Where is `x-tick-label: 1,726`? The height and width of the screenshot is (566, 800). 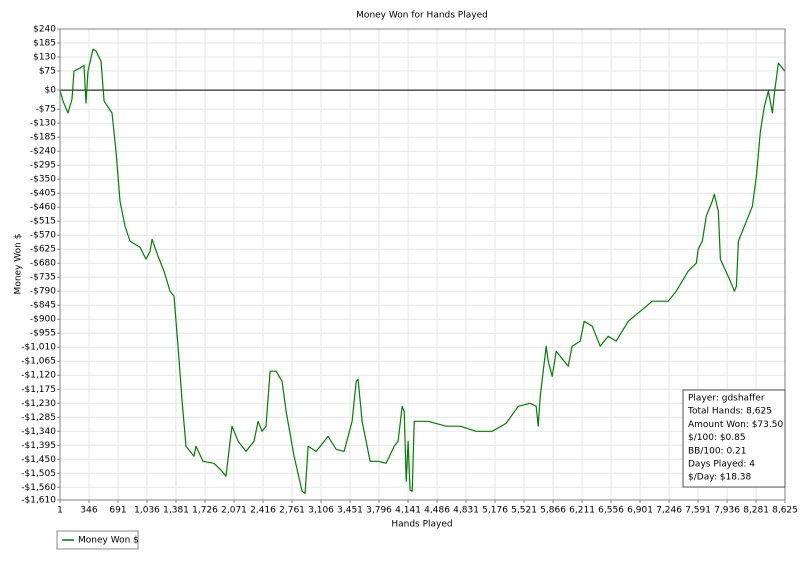
x-tick-label: 1,726 is located at coordinates (205, 511).